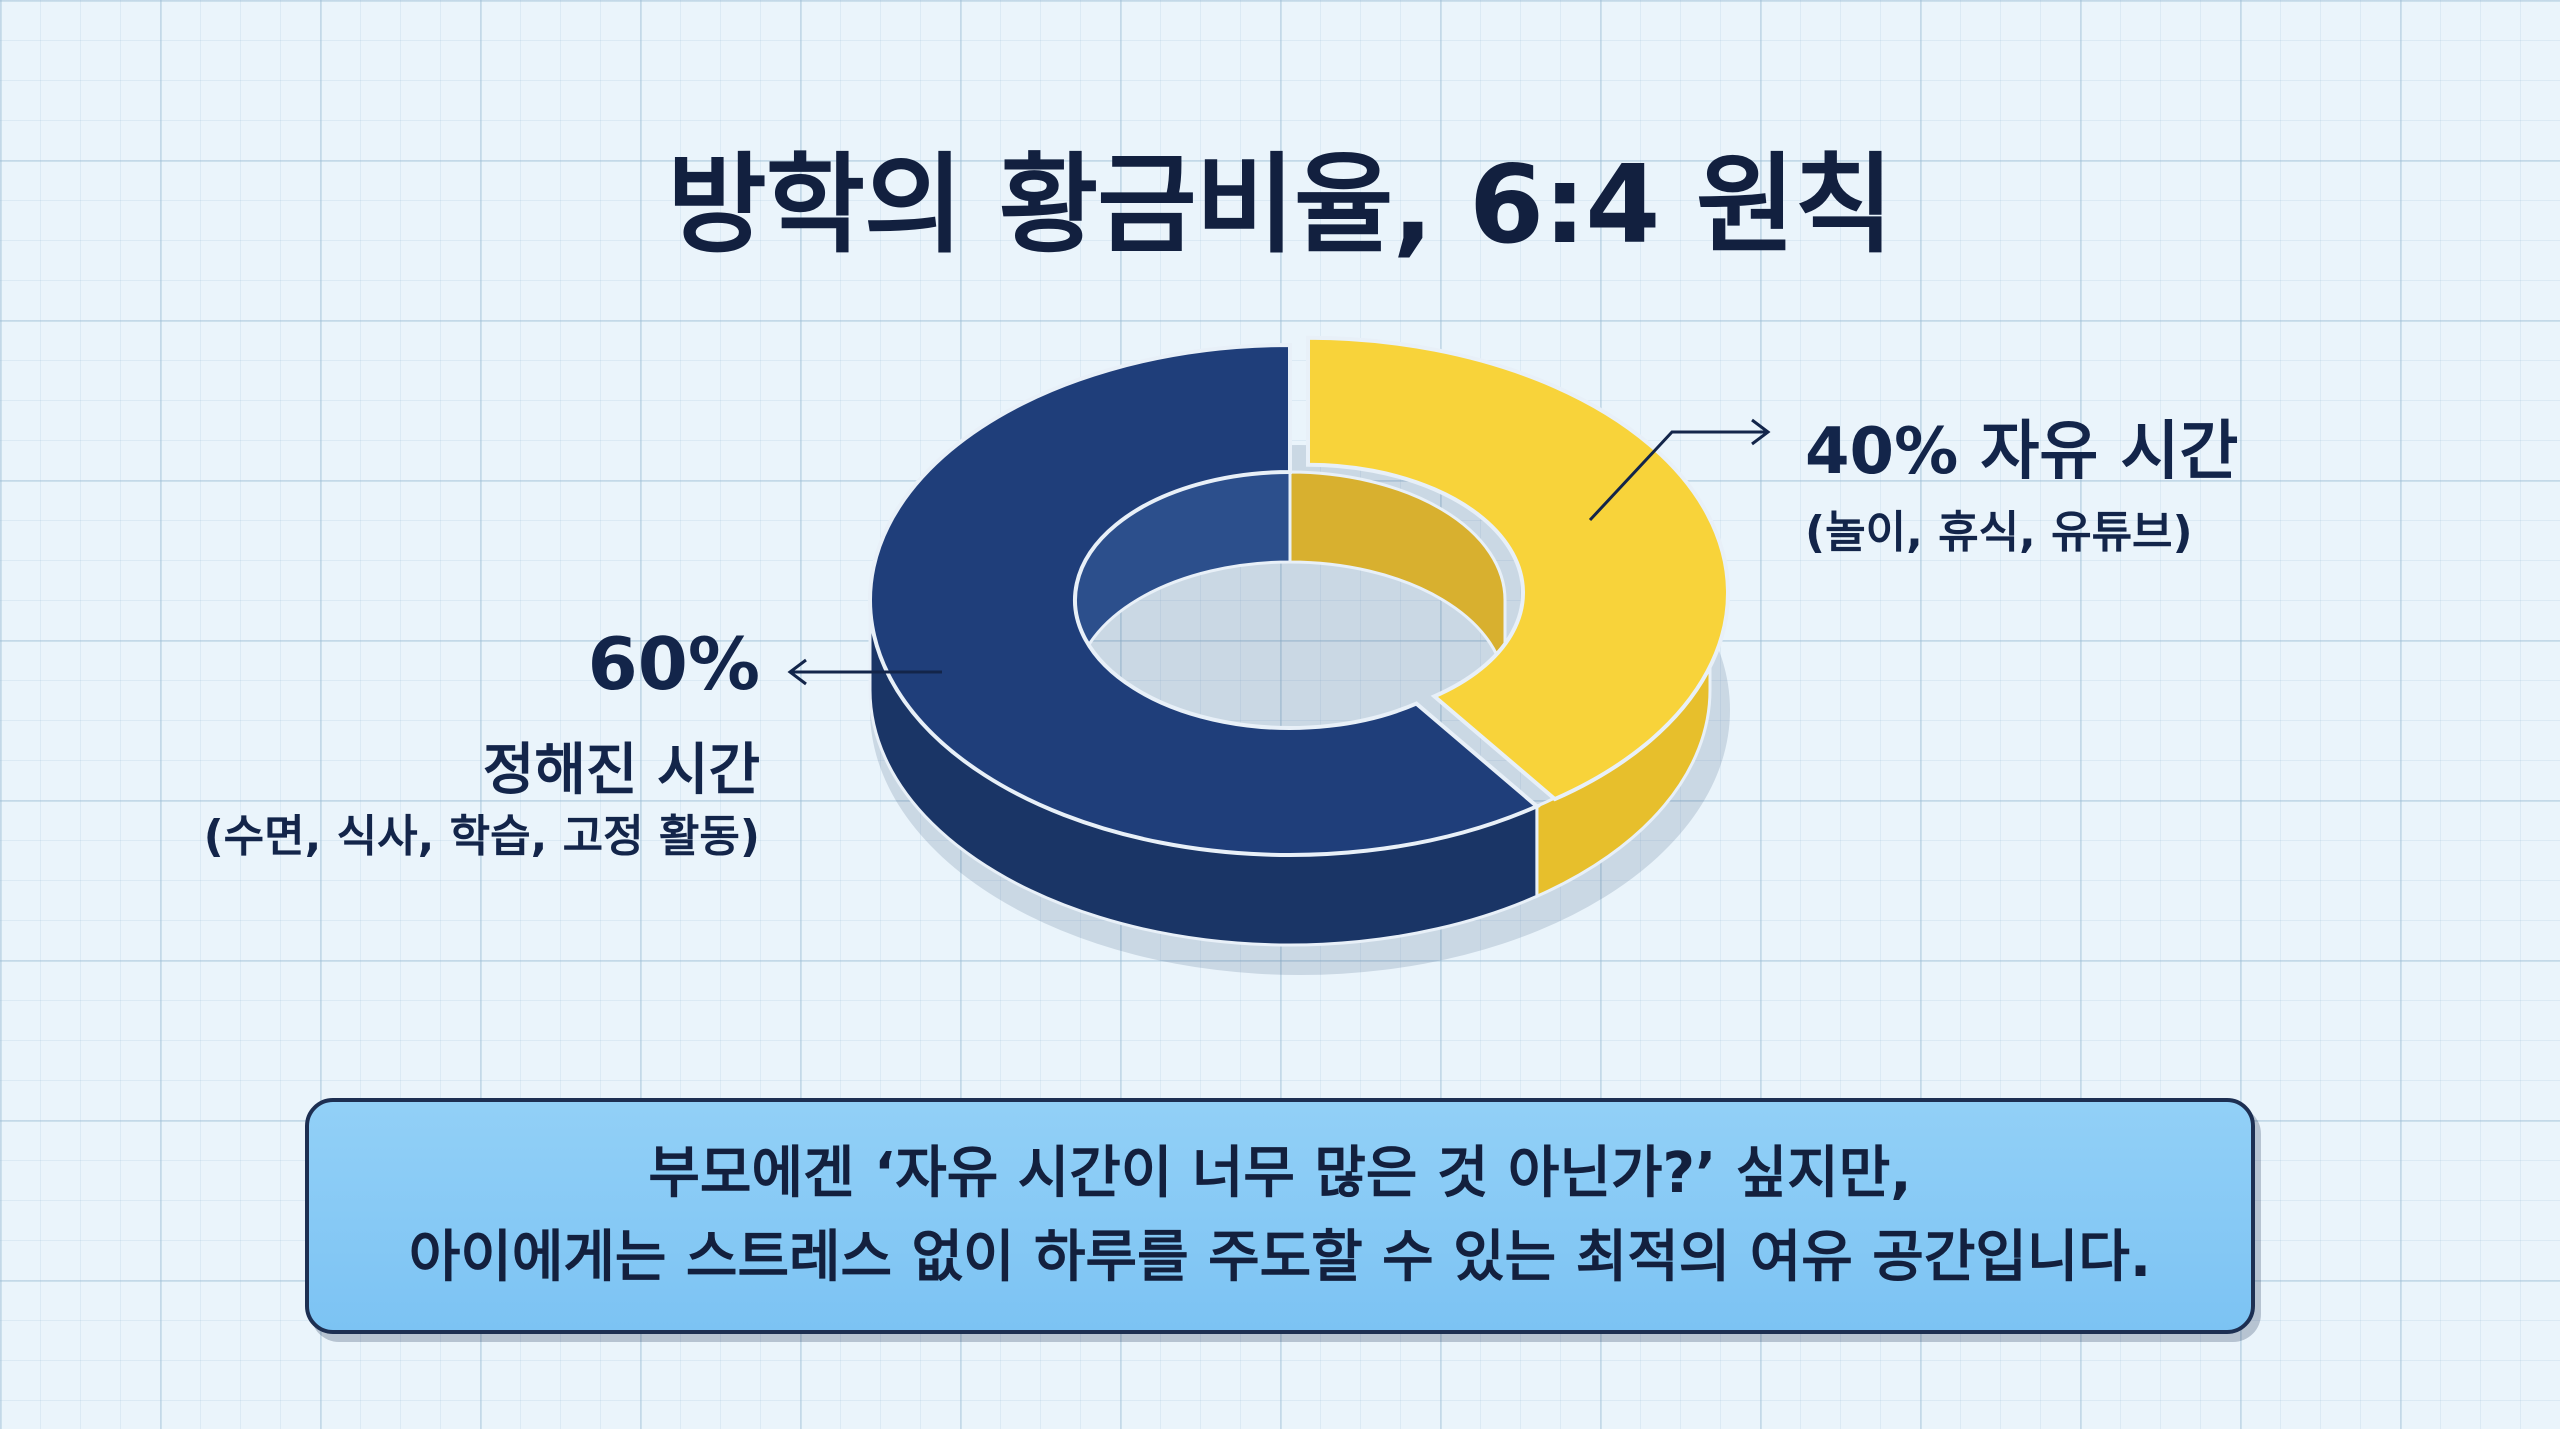 The width and height of the screenshot is (2560, 1429). I want to click on fixed-time-percent: 60%, so click(673, 664).